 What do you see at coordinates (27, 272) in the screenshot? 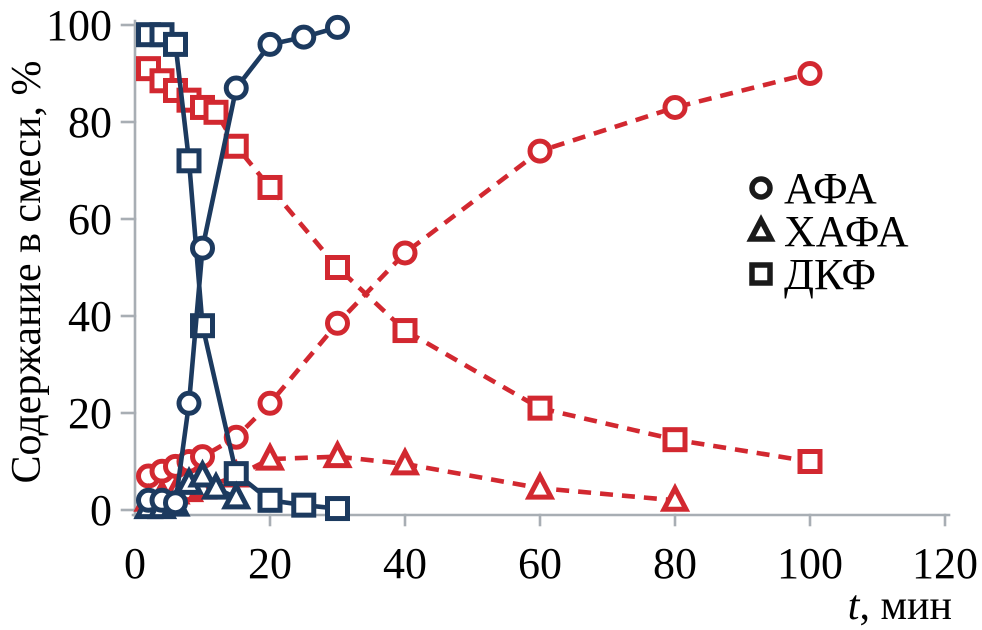
I see `y-axis-title: Содержание в смеси, %` at bounding box center [27, 272].